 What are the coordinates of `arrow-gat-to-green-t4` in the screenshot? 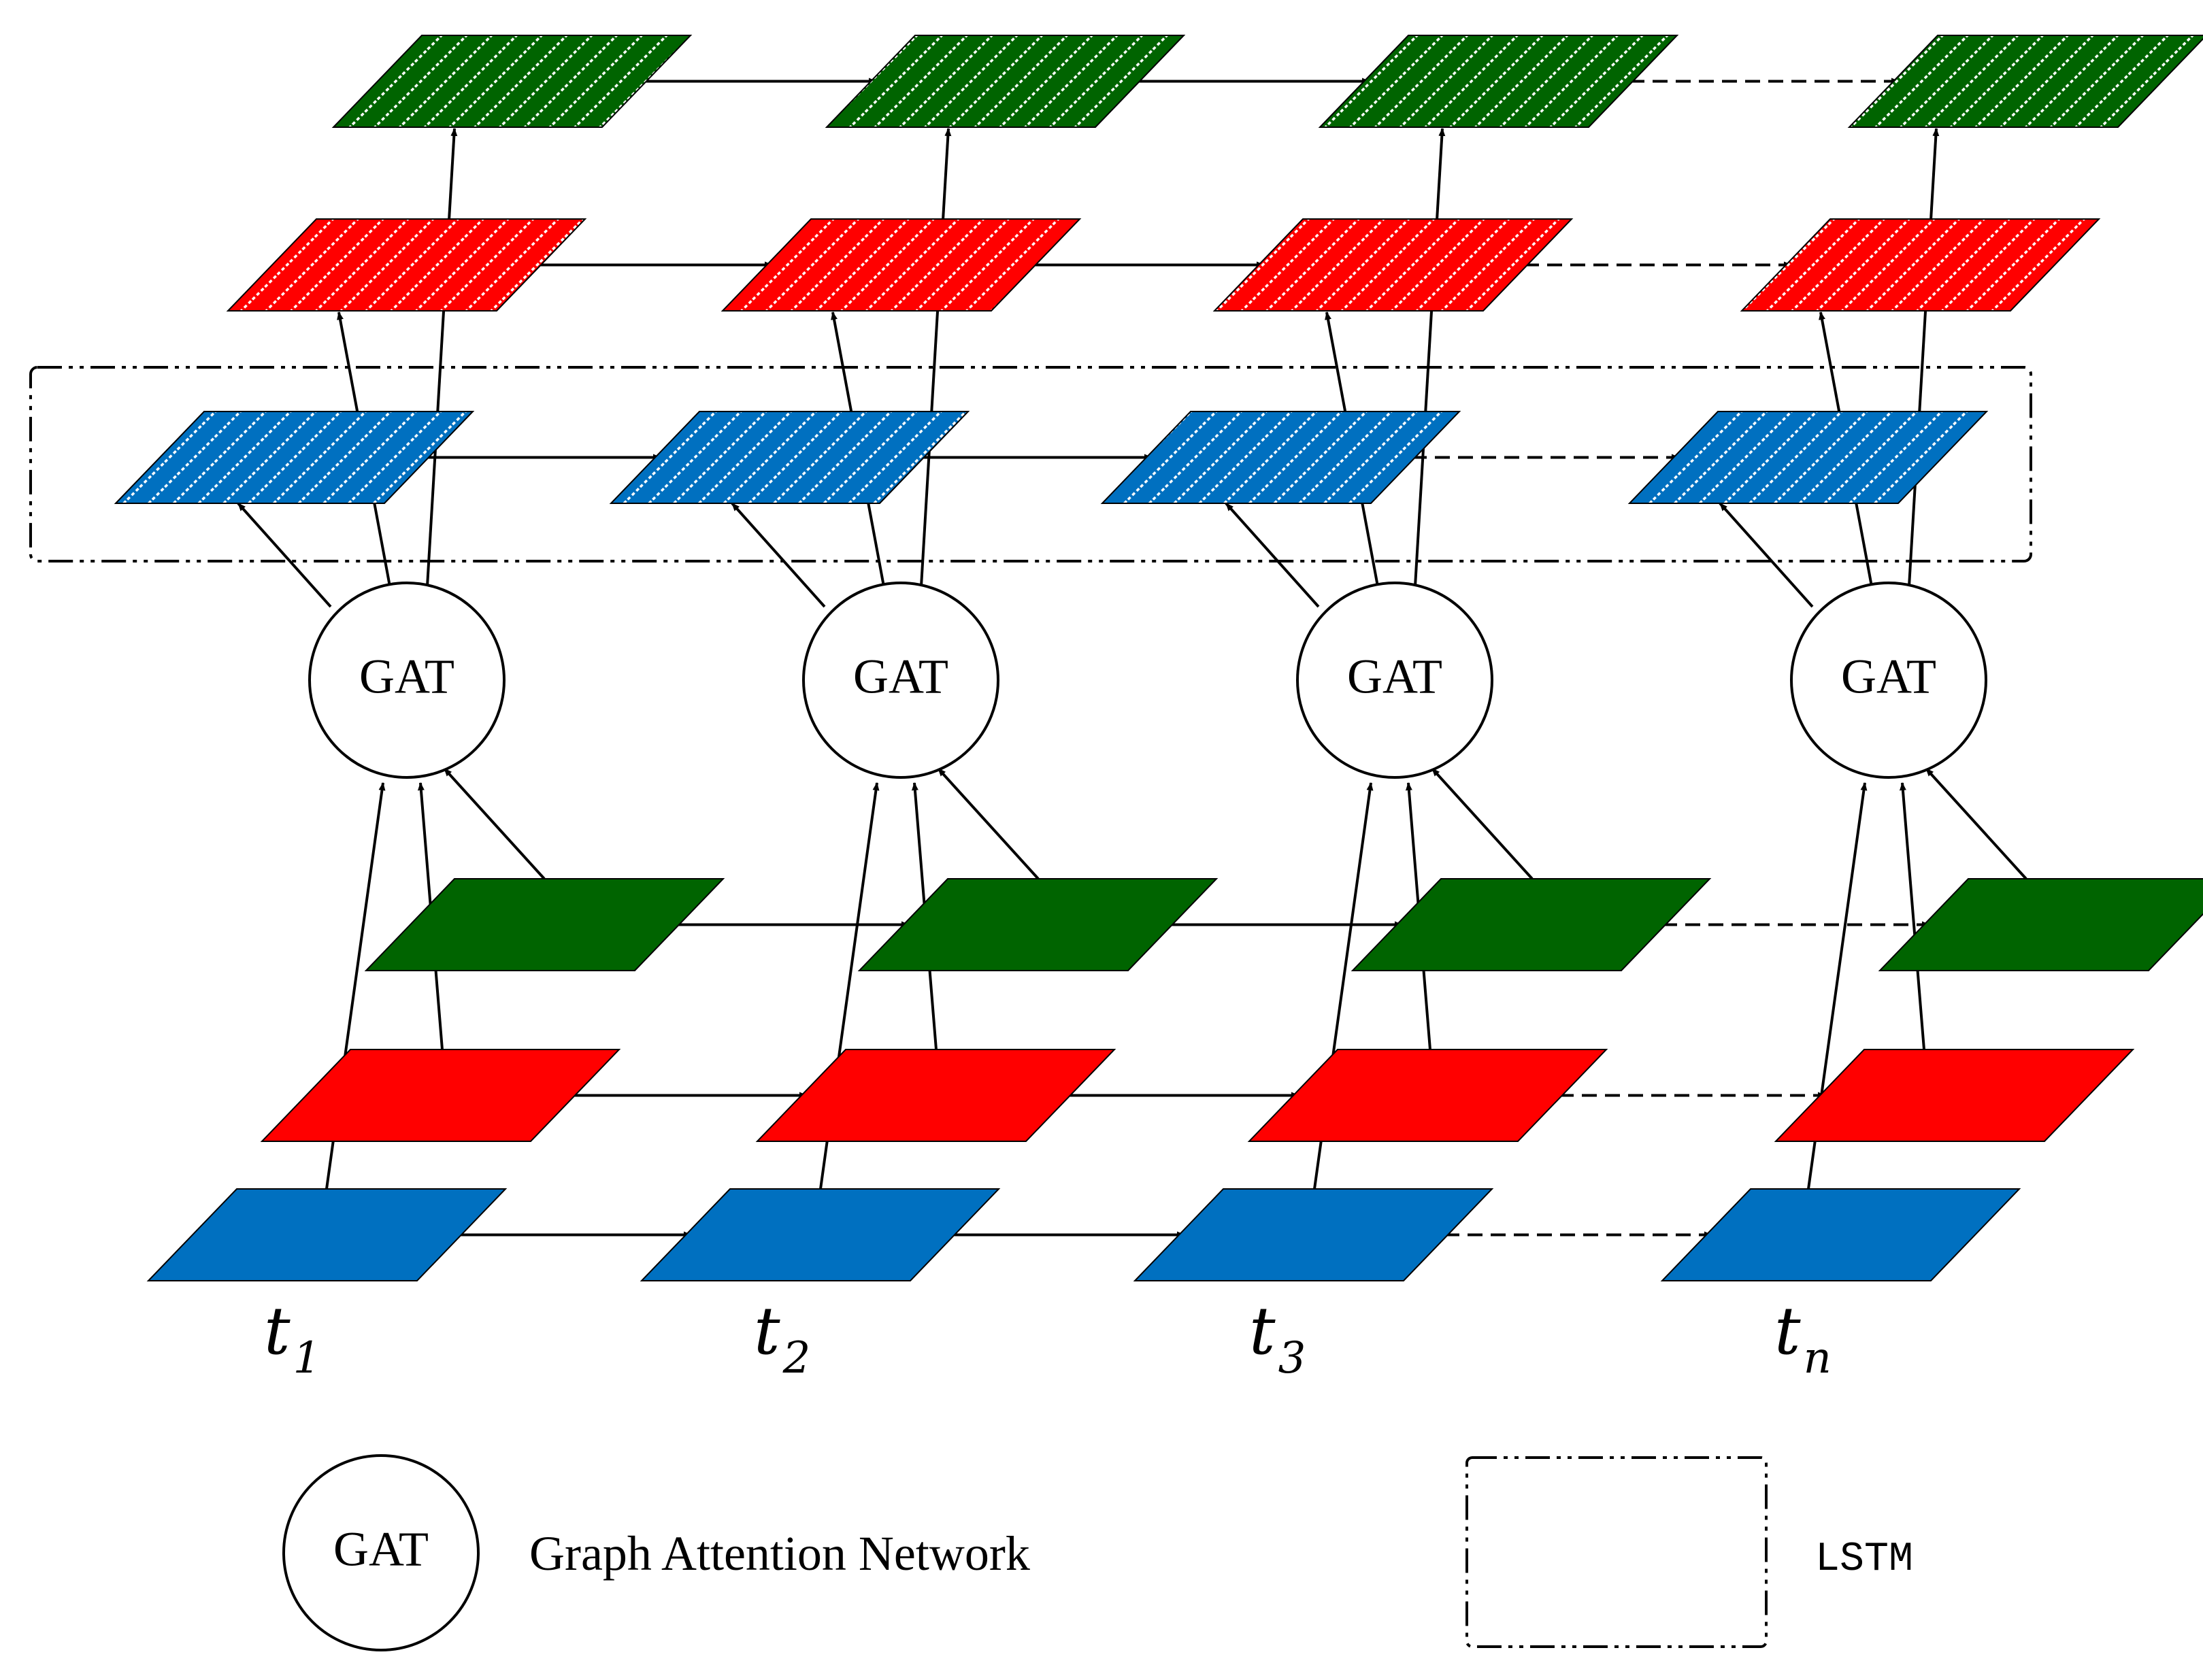 It's located at (1924, 357).